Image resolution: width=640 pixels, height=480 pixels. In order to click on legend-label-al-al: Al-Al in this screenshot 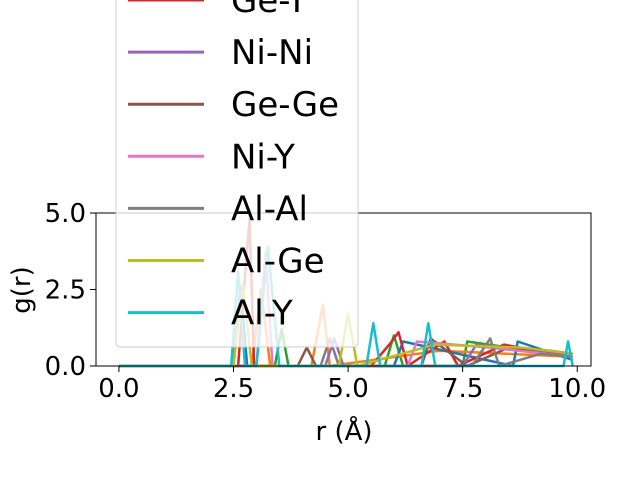, I will do `click(269, 209)`.